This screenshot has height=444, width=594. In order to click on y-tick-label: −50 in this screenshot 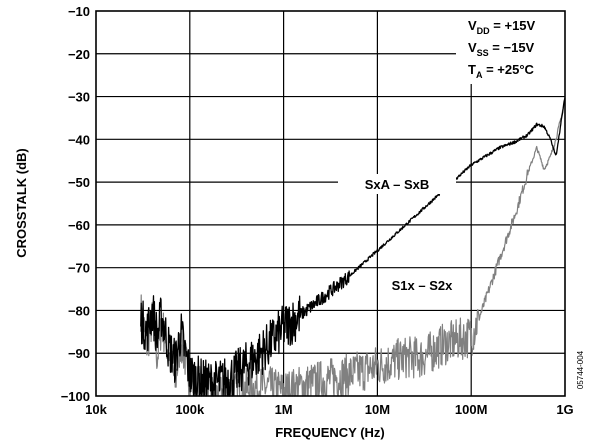, I will do `click(79, 182)`.